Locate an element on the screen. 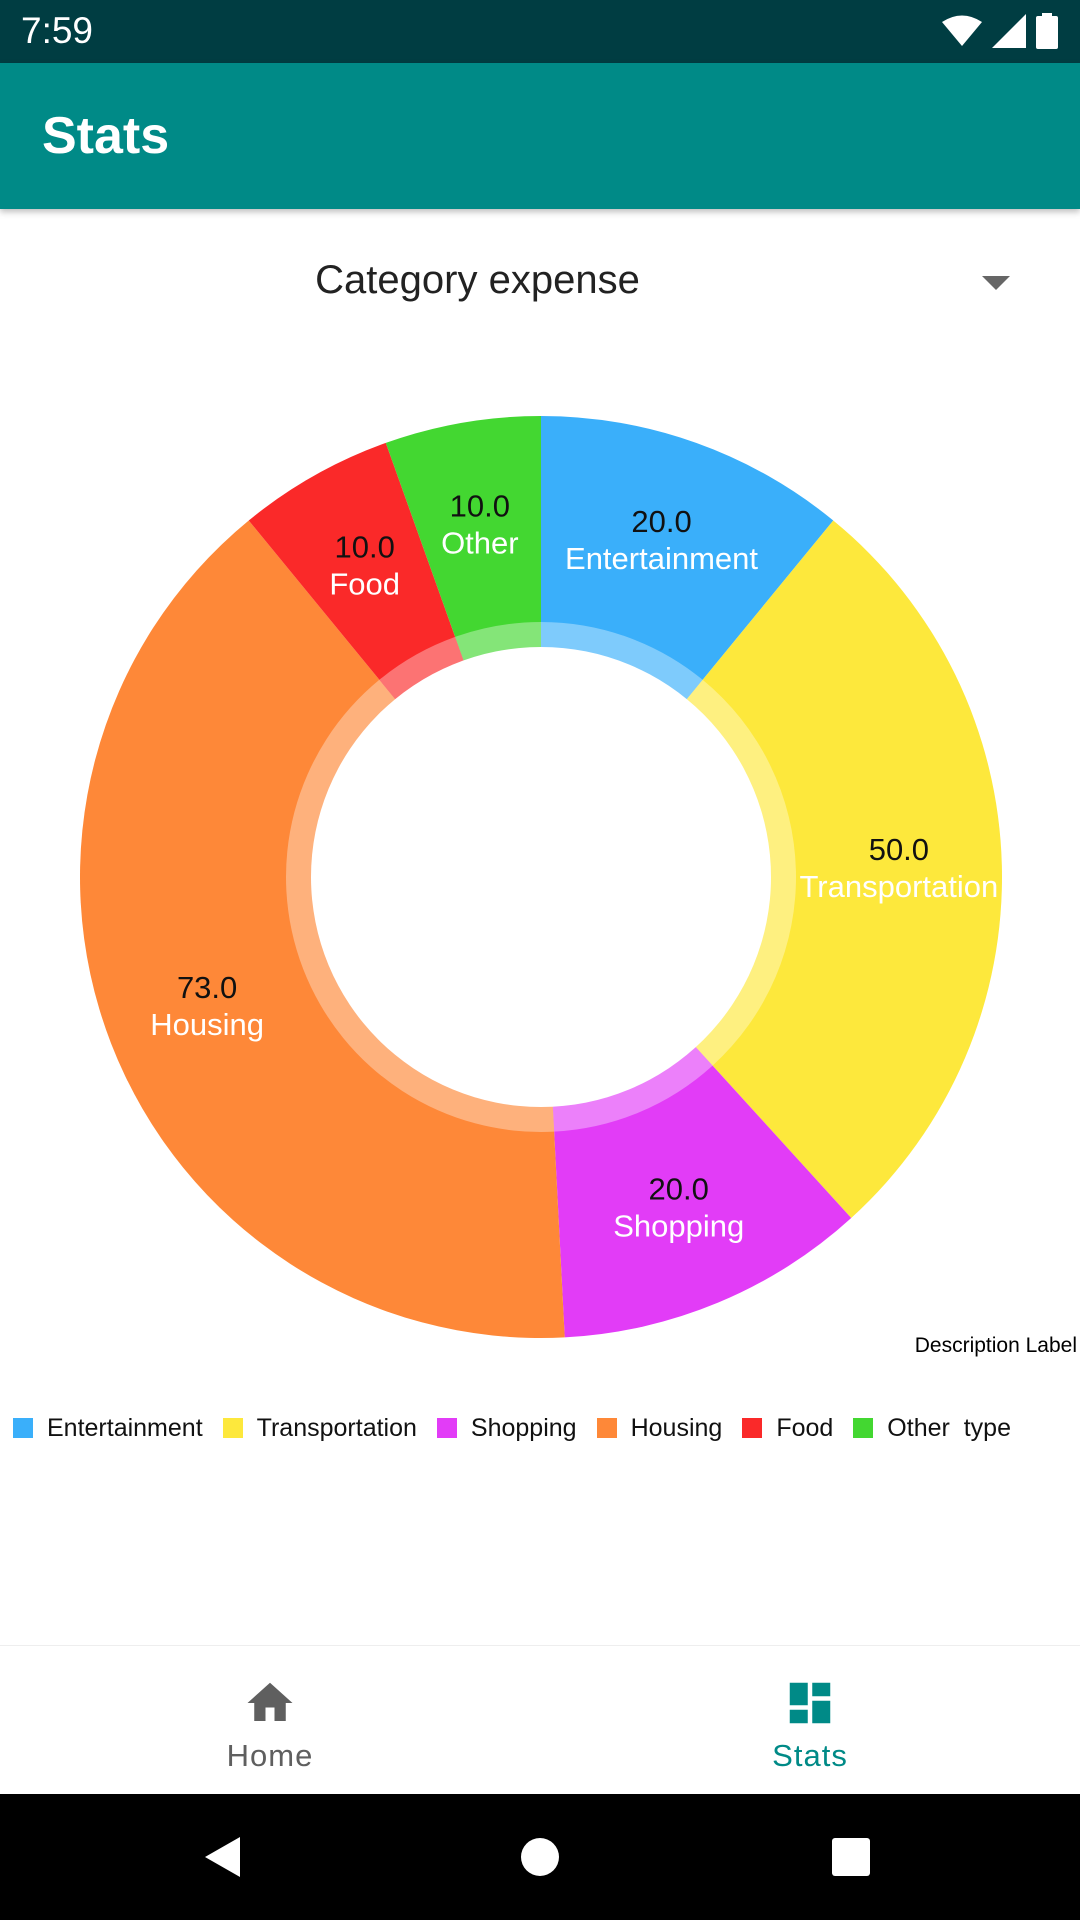 The height and width of the screenshot is (1920, 1080). legend-item-entertainment: Entertainment is located at coordinates (108, 1428).